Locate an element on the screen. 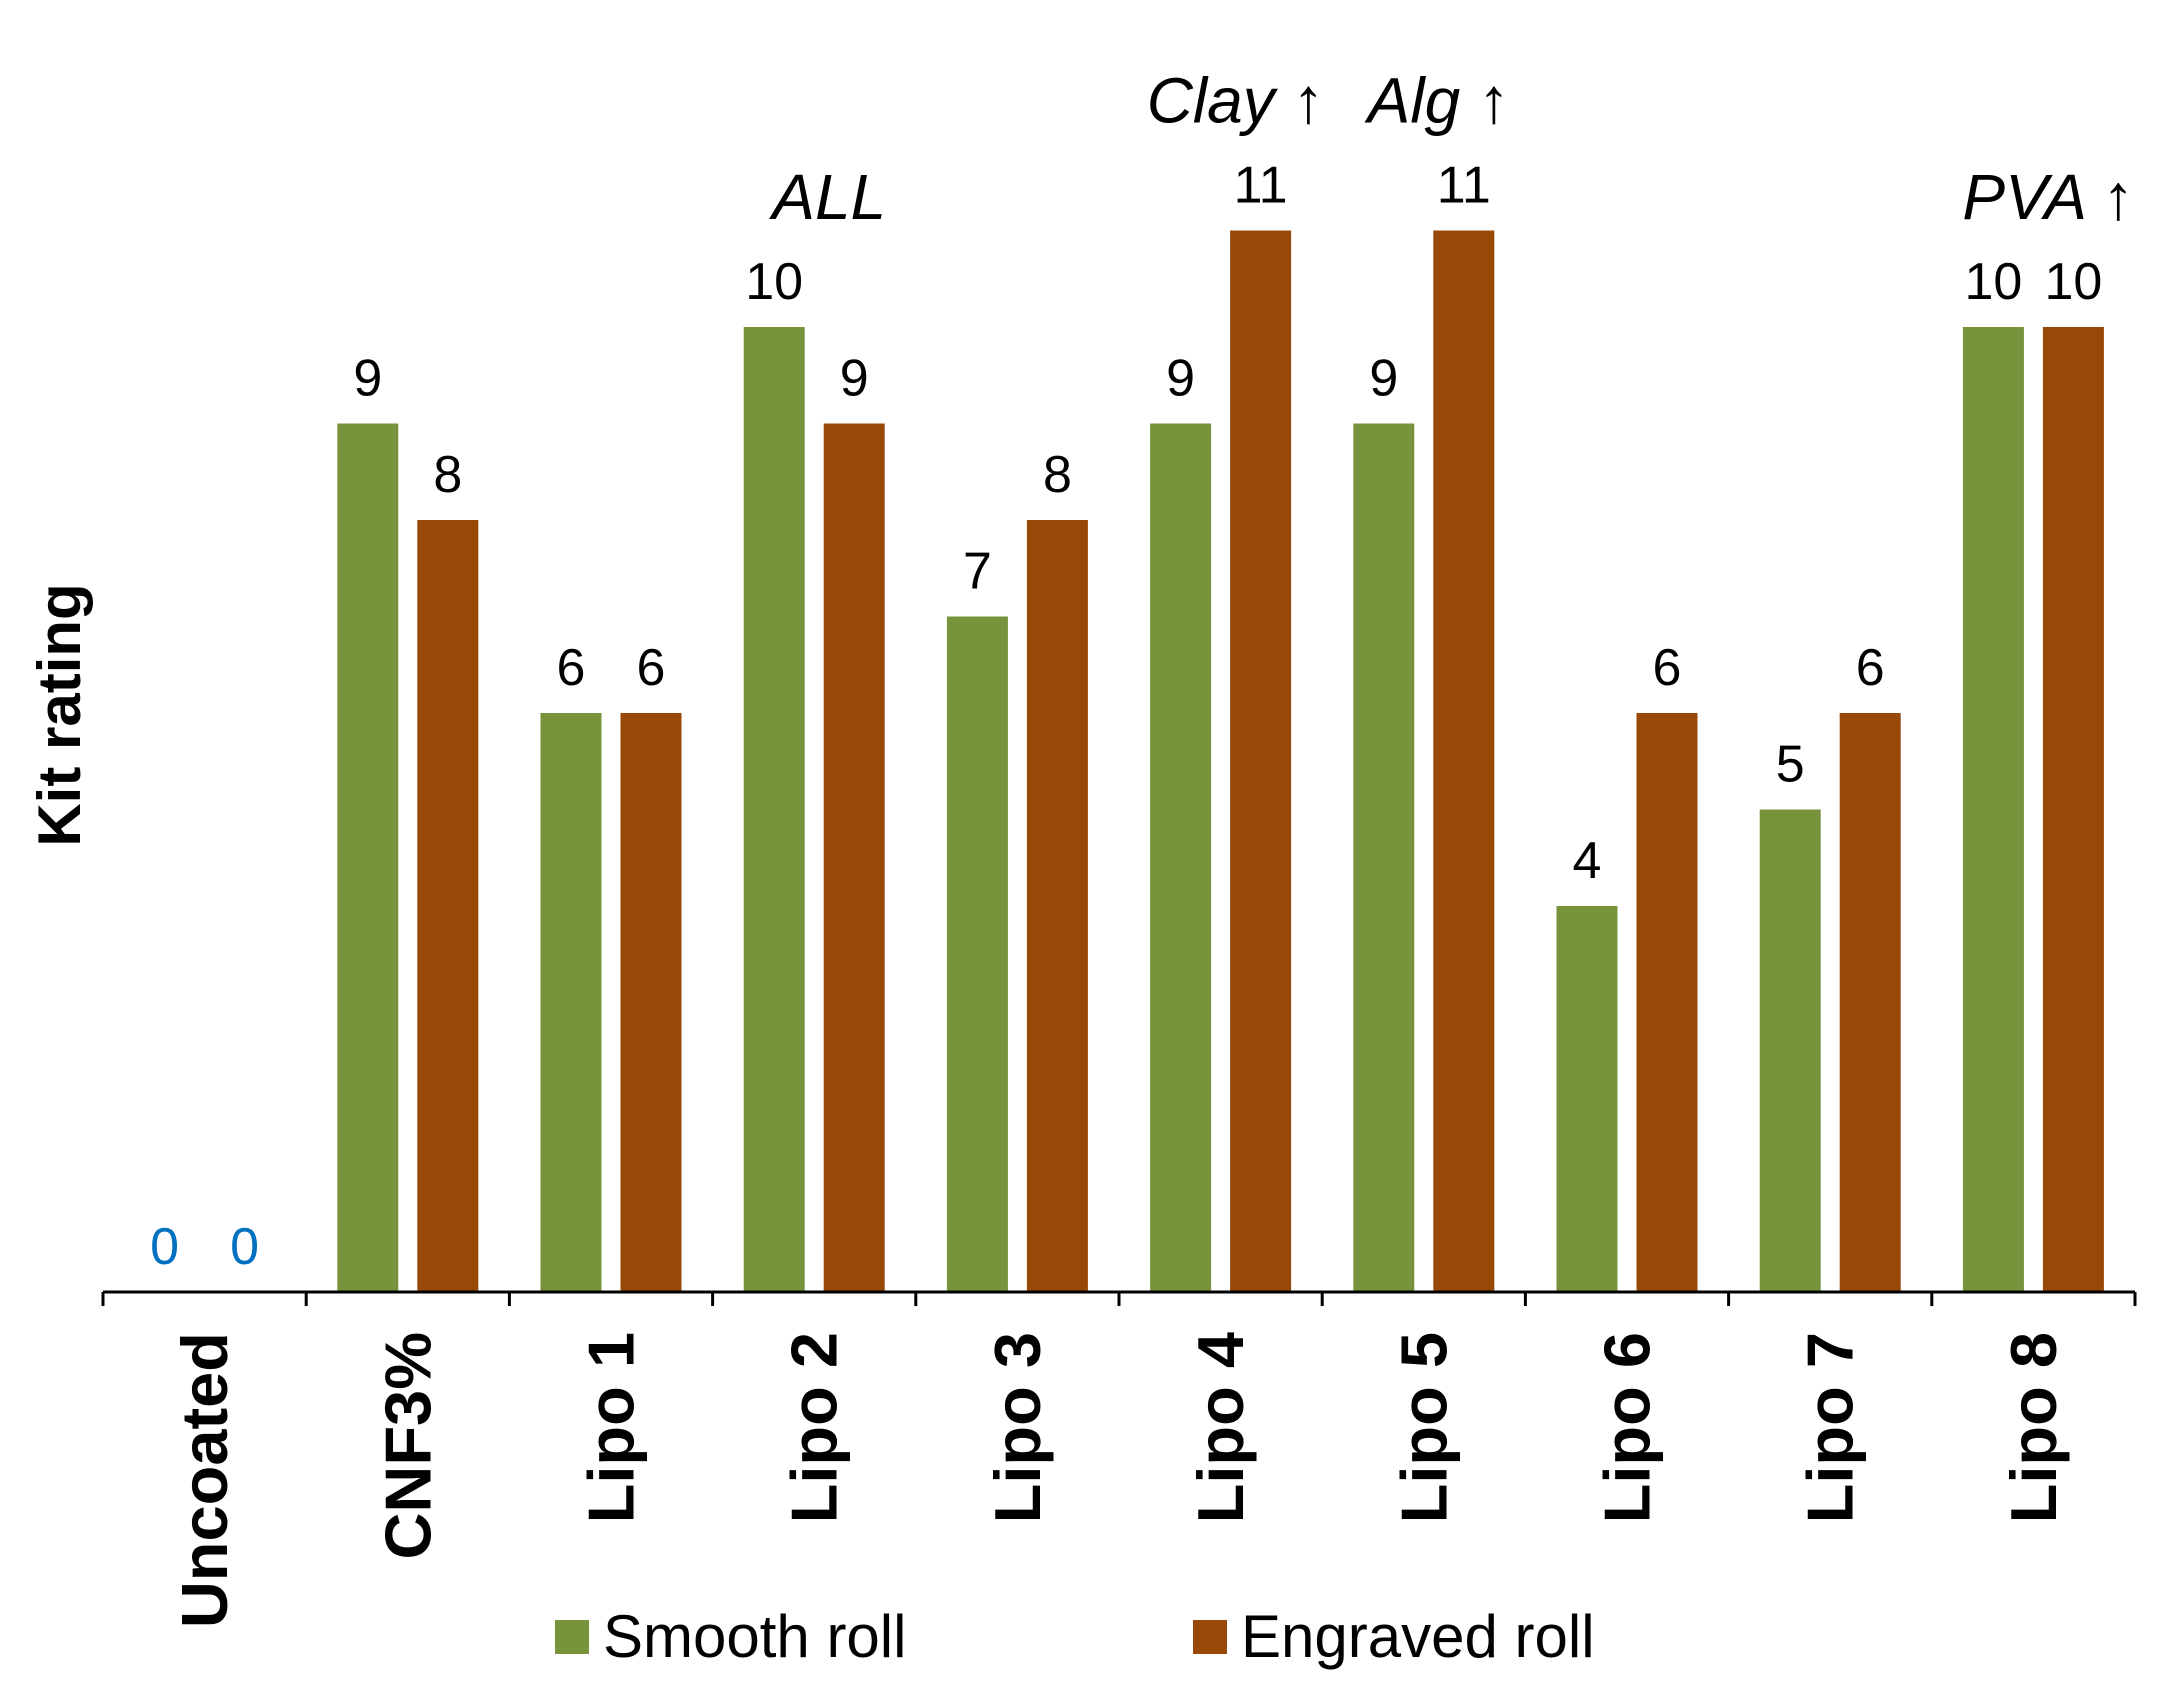 The image size is (2160, 1701). annotation-label: Clay ↑ is located at coordinates (1236, 101).